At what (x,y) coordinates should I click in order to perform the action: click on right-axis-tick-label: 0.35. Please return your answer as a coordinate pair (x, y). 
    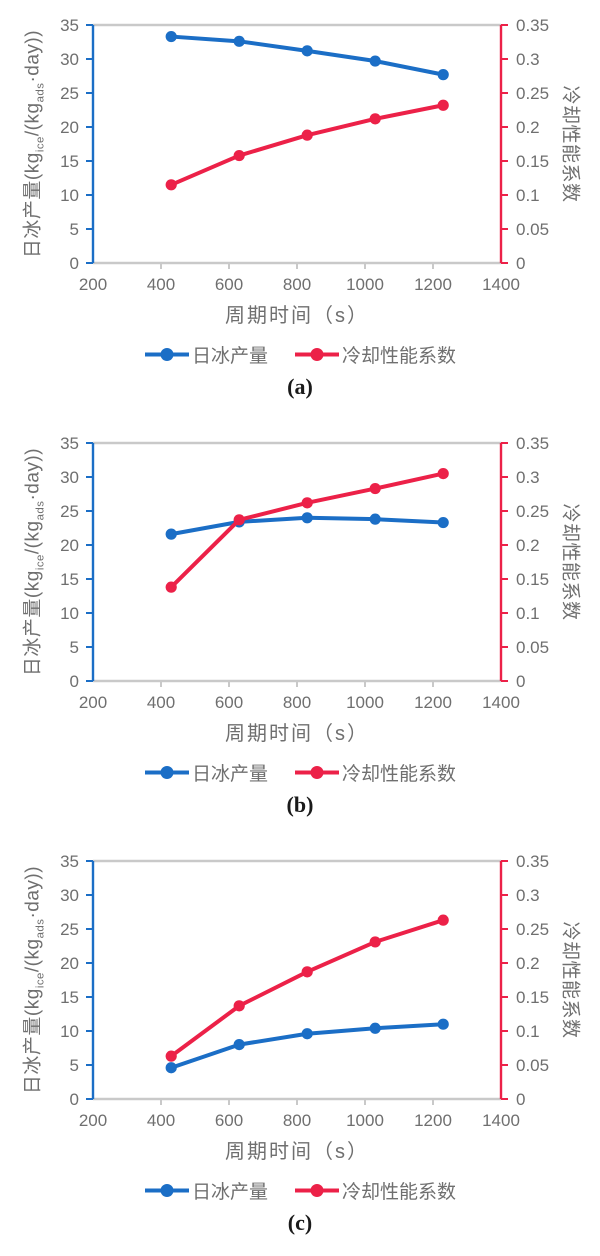
    Looking at the image, I should click on (532, 25).